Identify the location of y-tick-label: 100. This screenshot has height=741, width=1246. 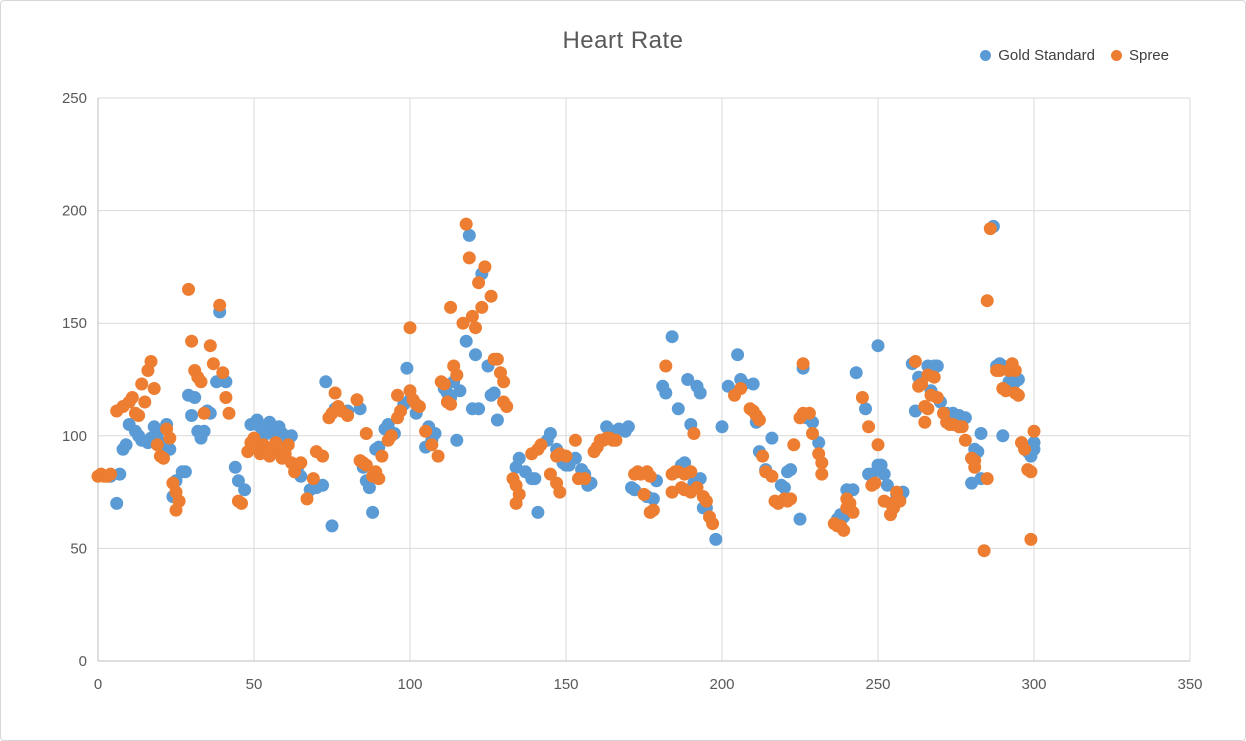
(74, 436).